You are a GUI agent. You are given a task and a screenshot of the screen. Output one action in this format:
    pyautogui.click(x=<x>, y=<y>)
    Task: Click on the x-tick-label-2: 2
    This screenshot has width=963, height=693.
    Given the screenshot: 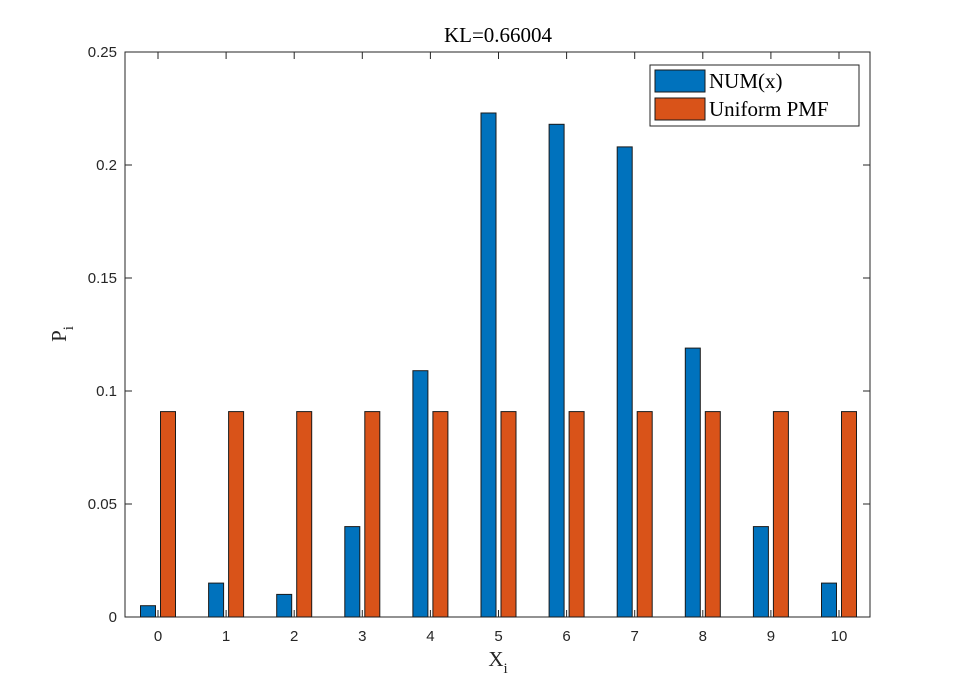 What is the action you would take?
    pyautogui.click(x=294, y=636)
    